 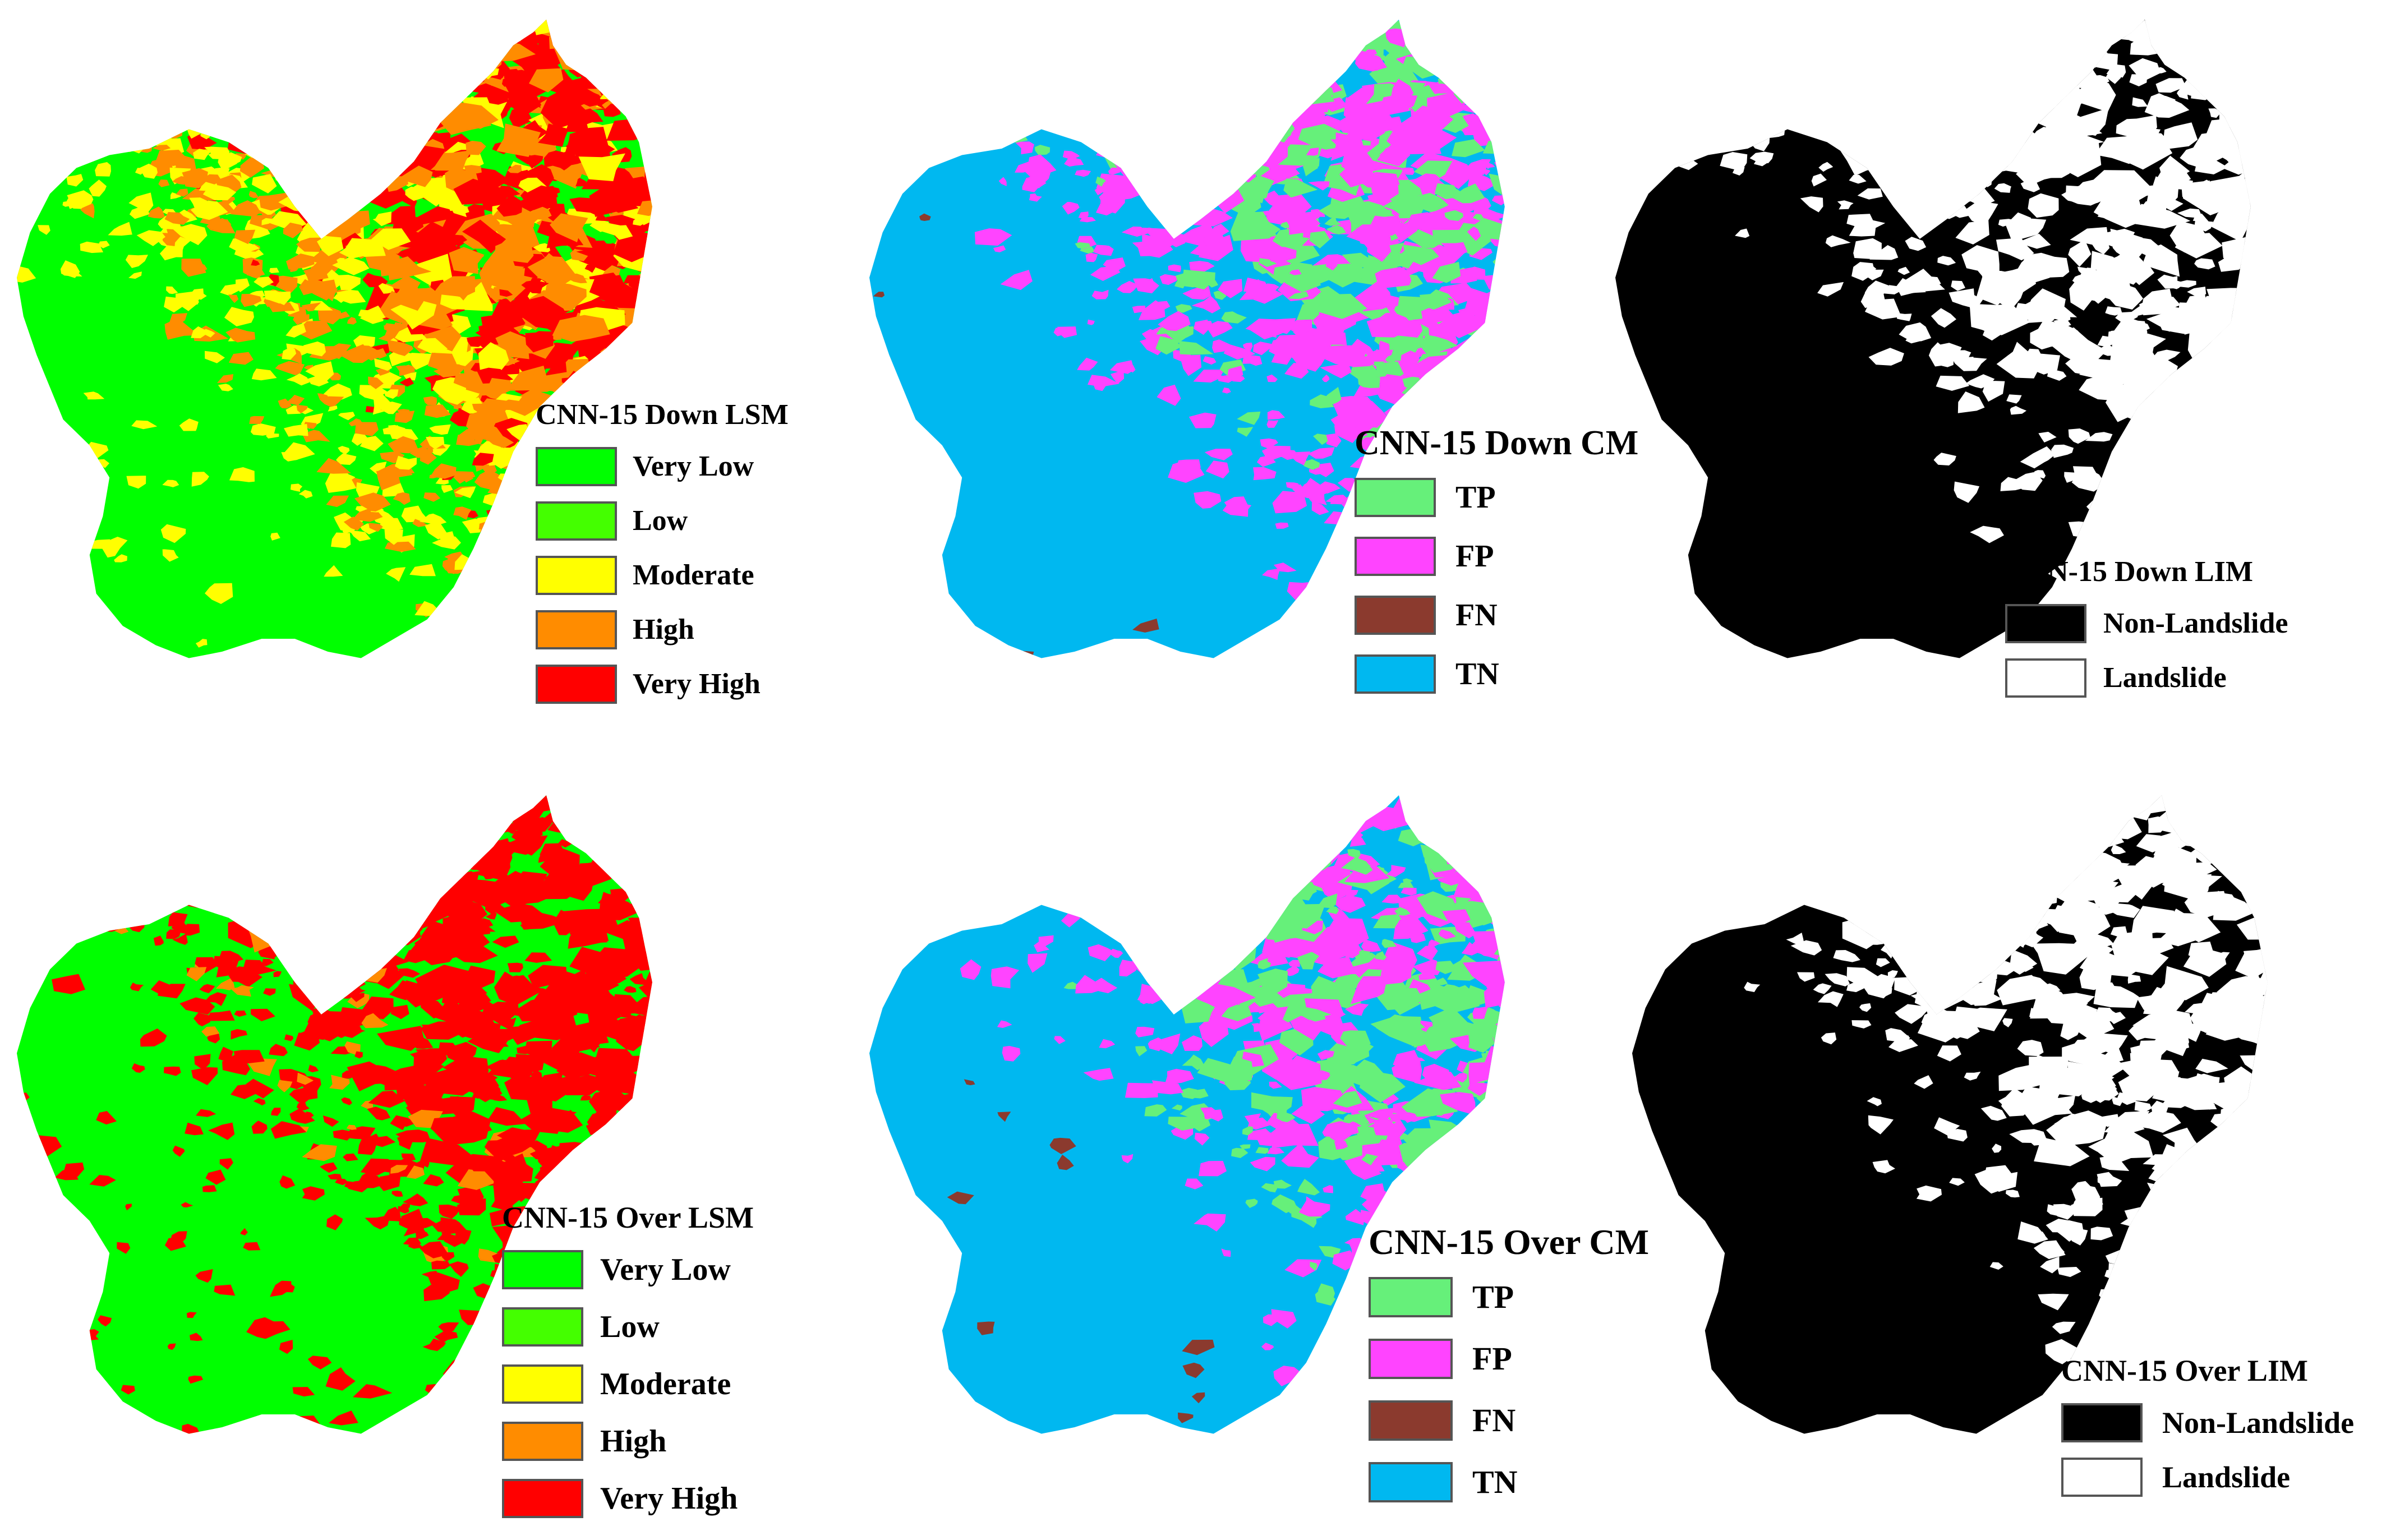 I want to click on confusion-map-down, so click(x=1187, y=339).